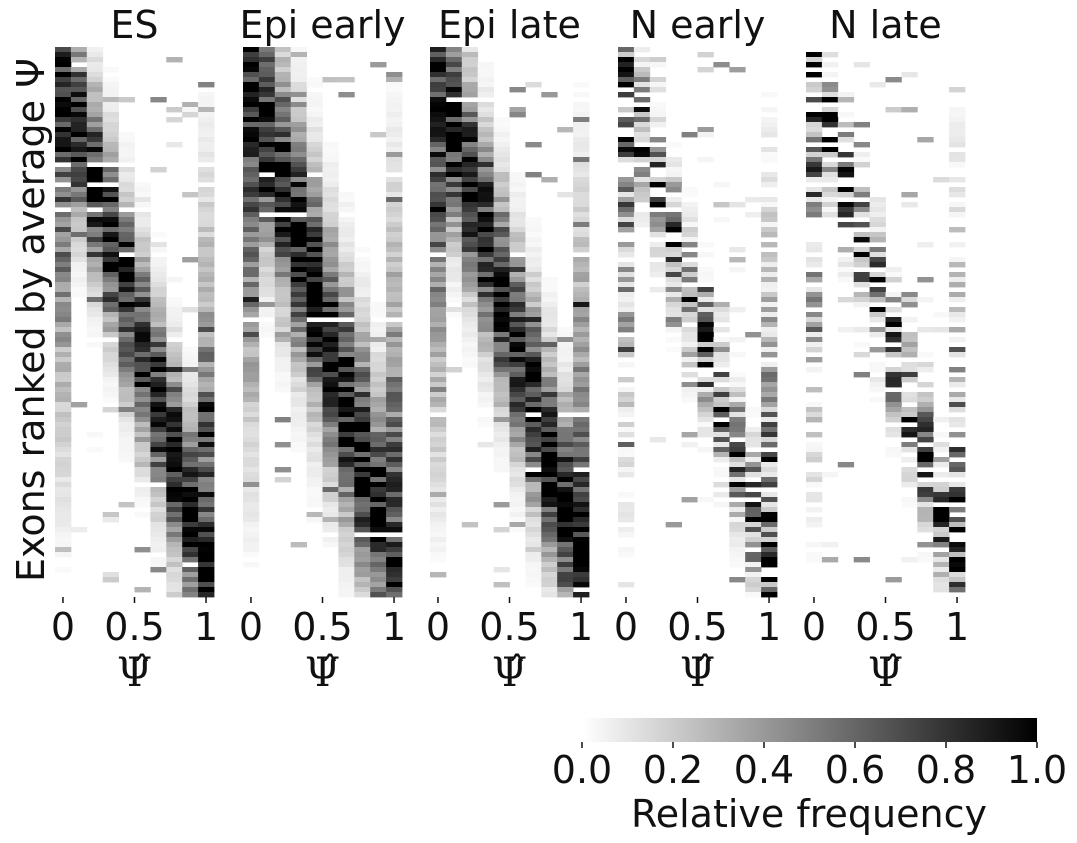 This screenshot has height=843, width=1077. I want to click on panel-title: ES, so click(134, 25).